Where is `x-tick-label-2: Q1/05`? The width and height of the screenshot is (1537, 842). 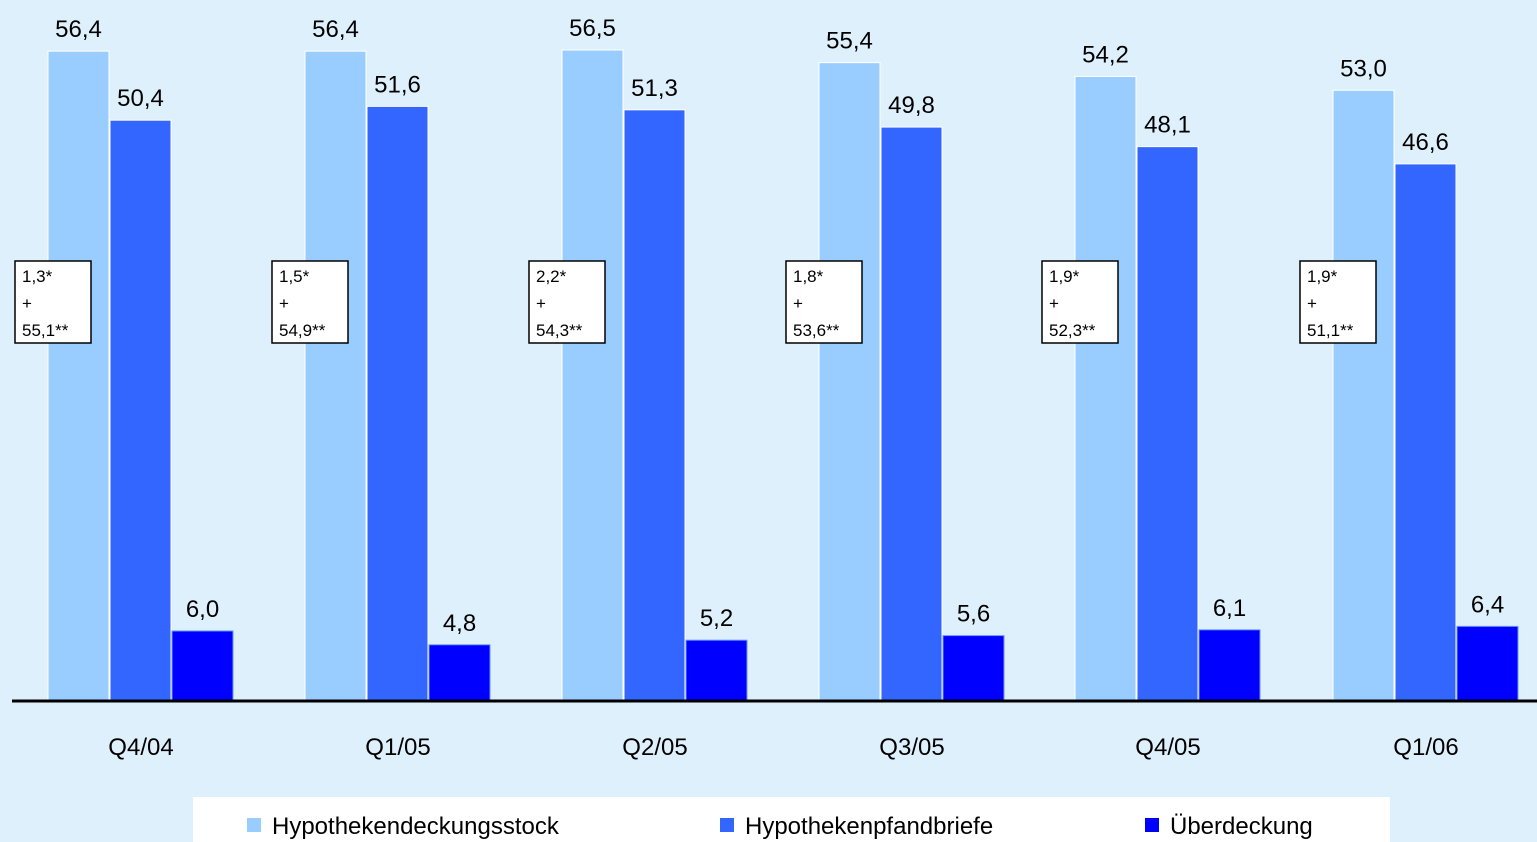
x-tick-label-2: Q1/05 is located at coordinates (397, 747).